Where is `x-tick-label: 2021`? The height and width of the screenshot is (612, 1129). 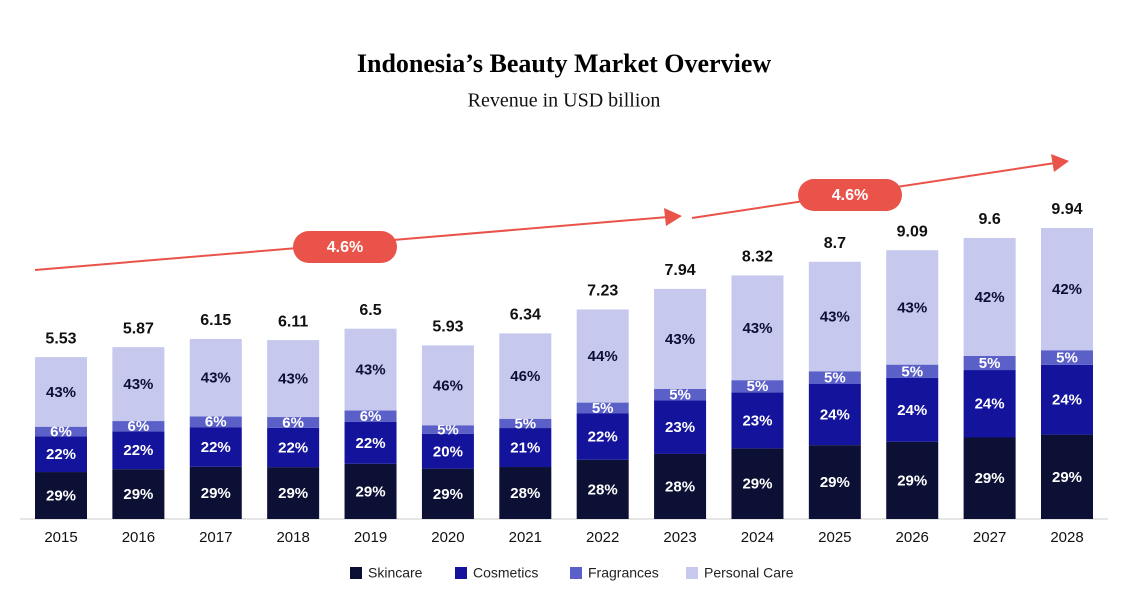 x-tick-label: 2021 is located at coordinates (525, 537).